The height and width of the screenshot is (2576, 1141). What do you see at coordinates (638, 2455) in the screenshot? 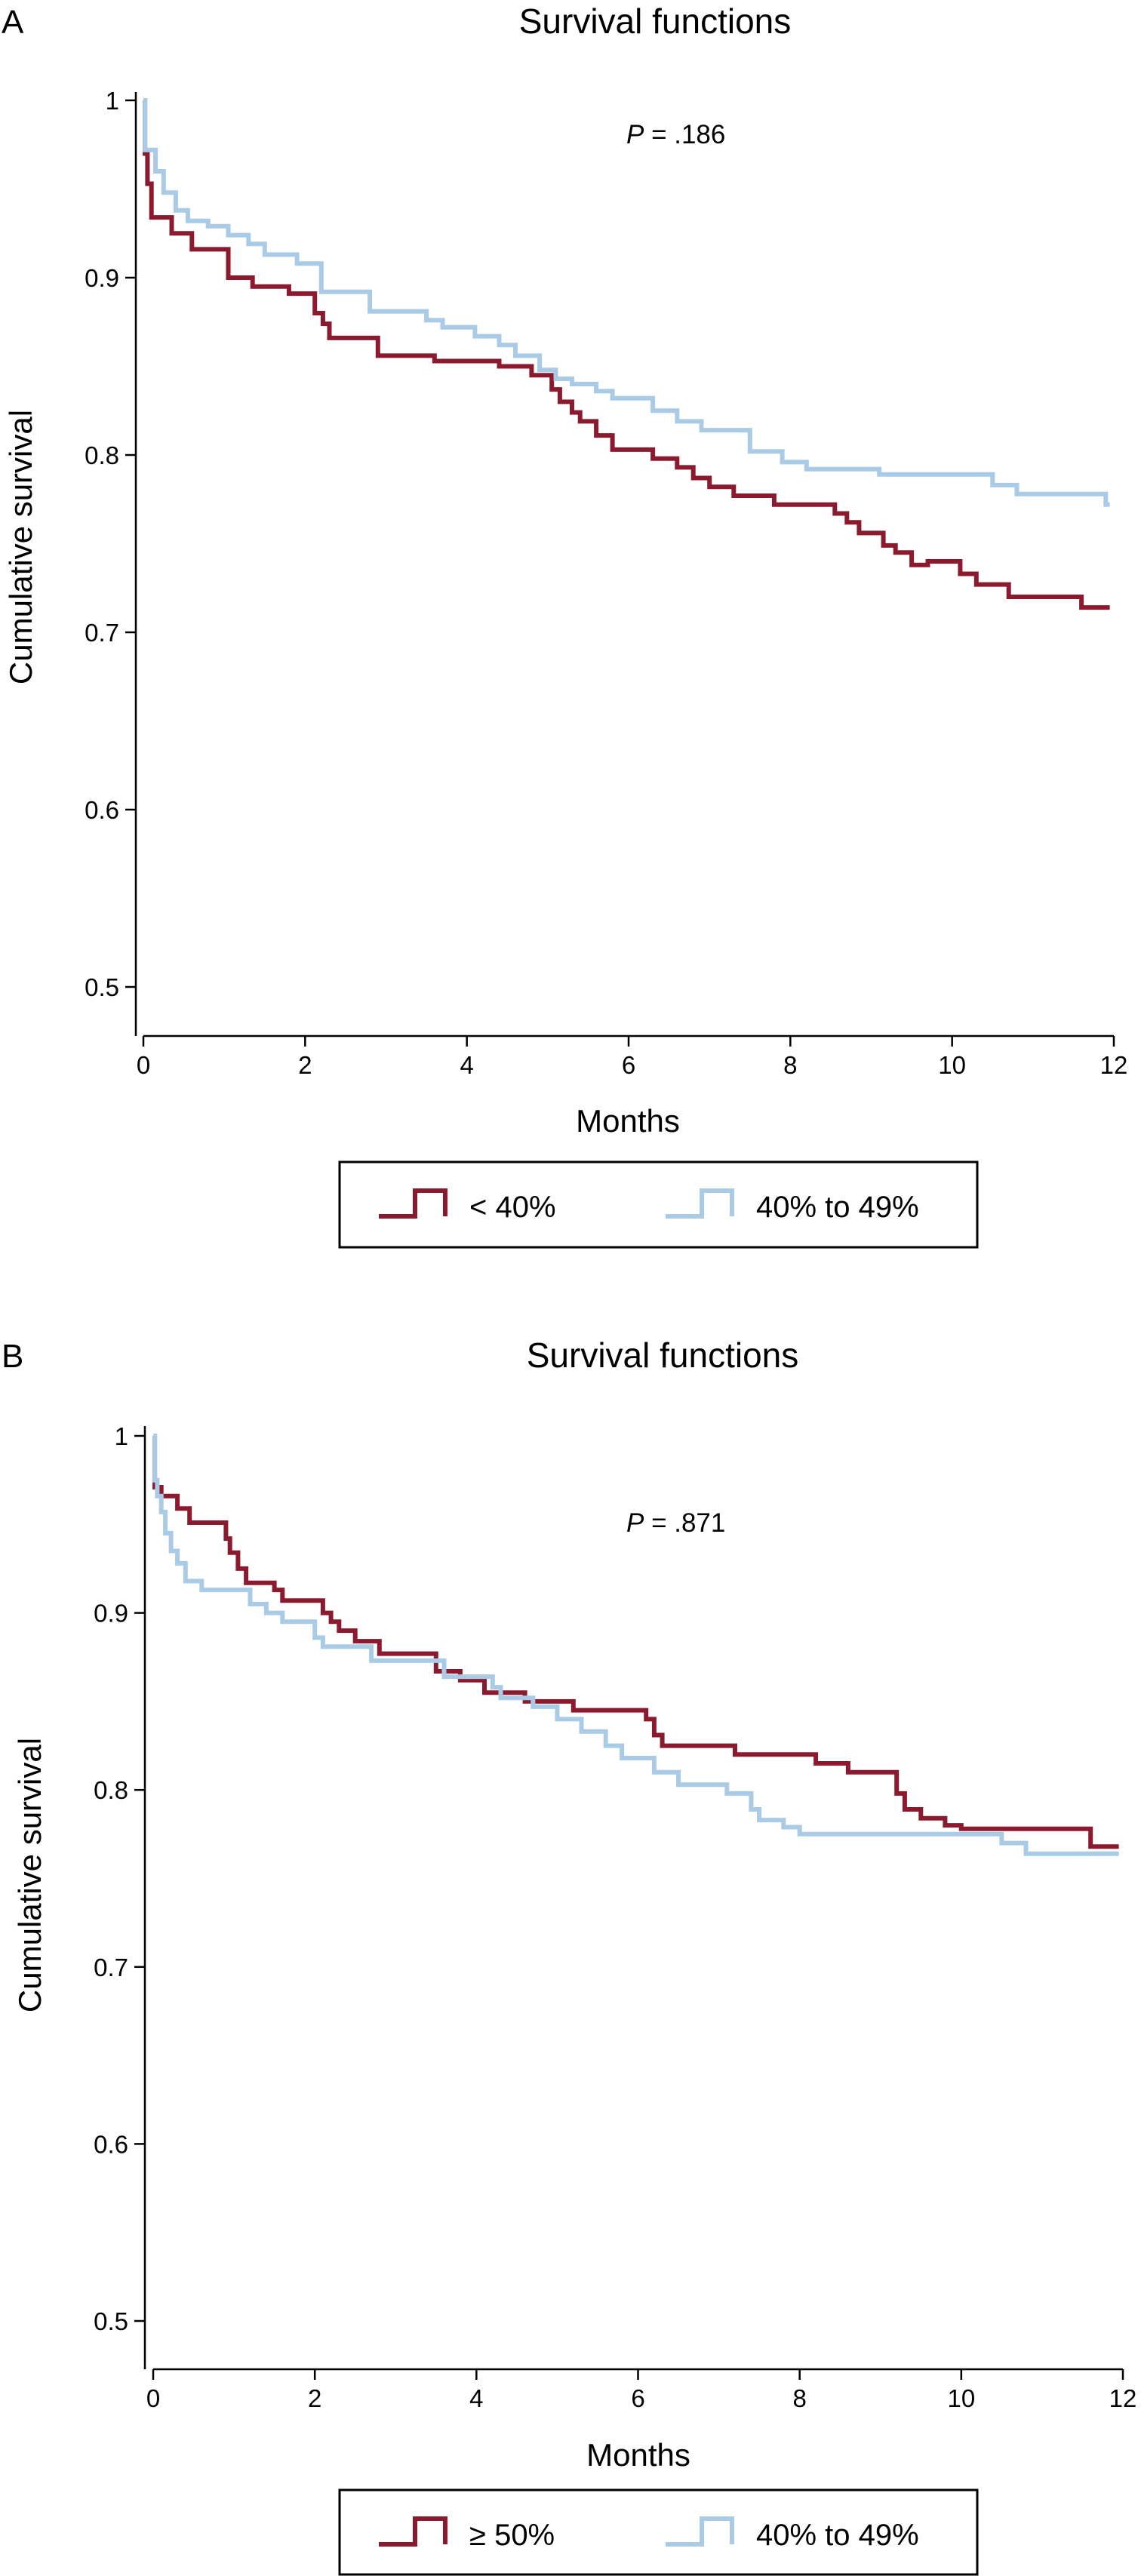
I see `panel-b-x-axis-title: Months` at bounding box center [638, 2455].